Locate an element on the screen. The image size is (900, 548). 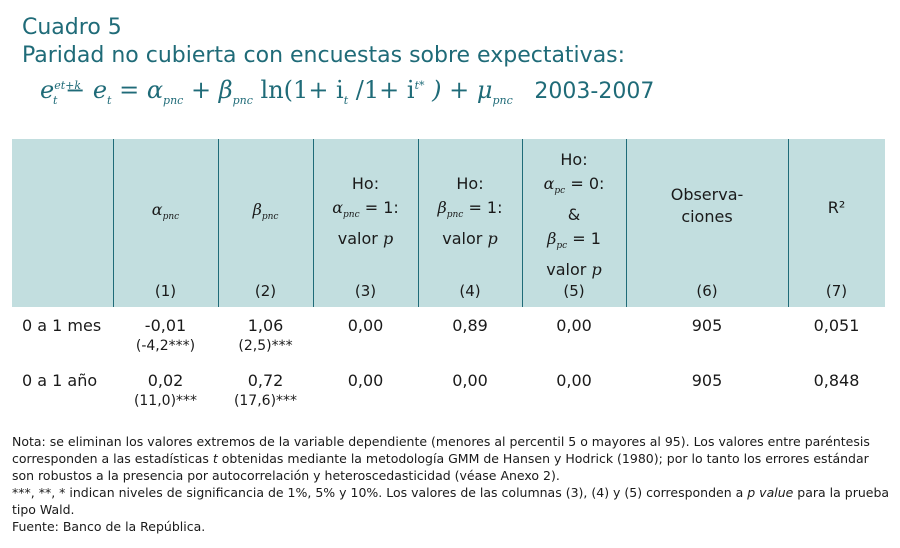
colnum: (1) is located at coordinates (165, 291).